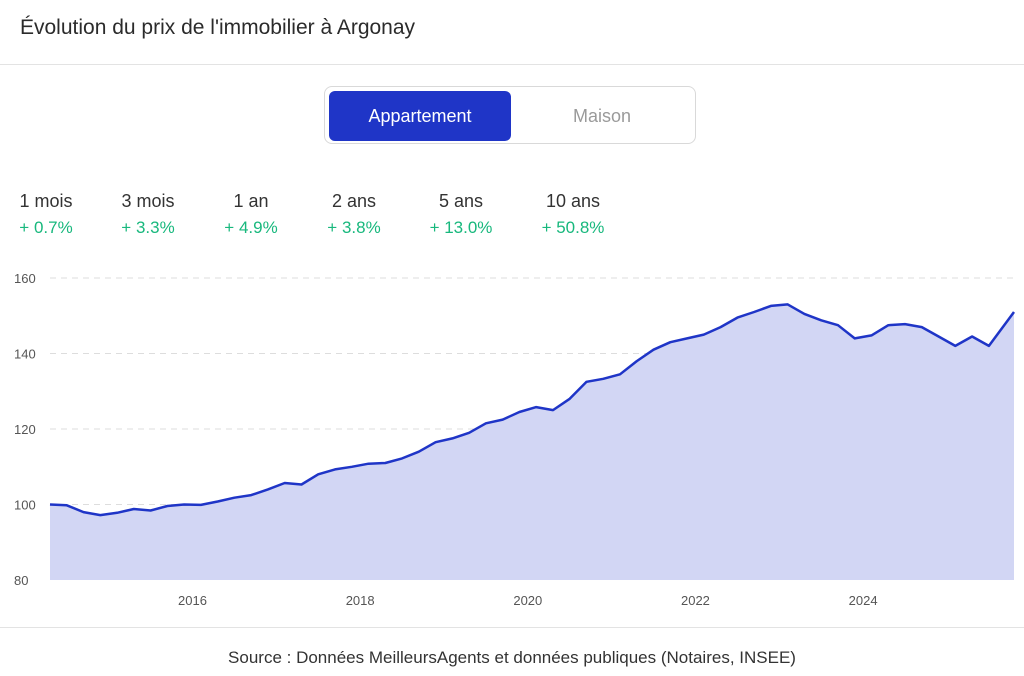  What do you see at coordinates (25, 278) in the screenshot?
I see `y-tick-label: 160` at bounding box center [25, 278].